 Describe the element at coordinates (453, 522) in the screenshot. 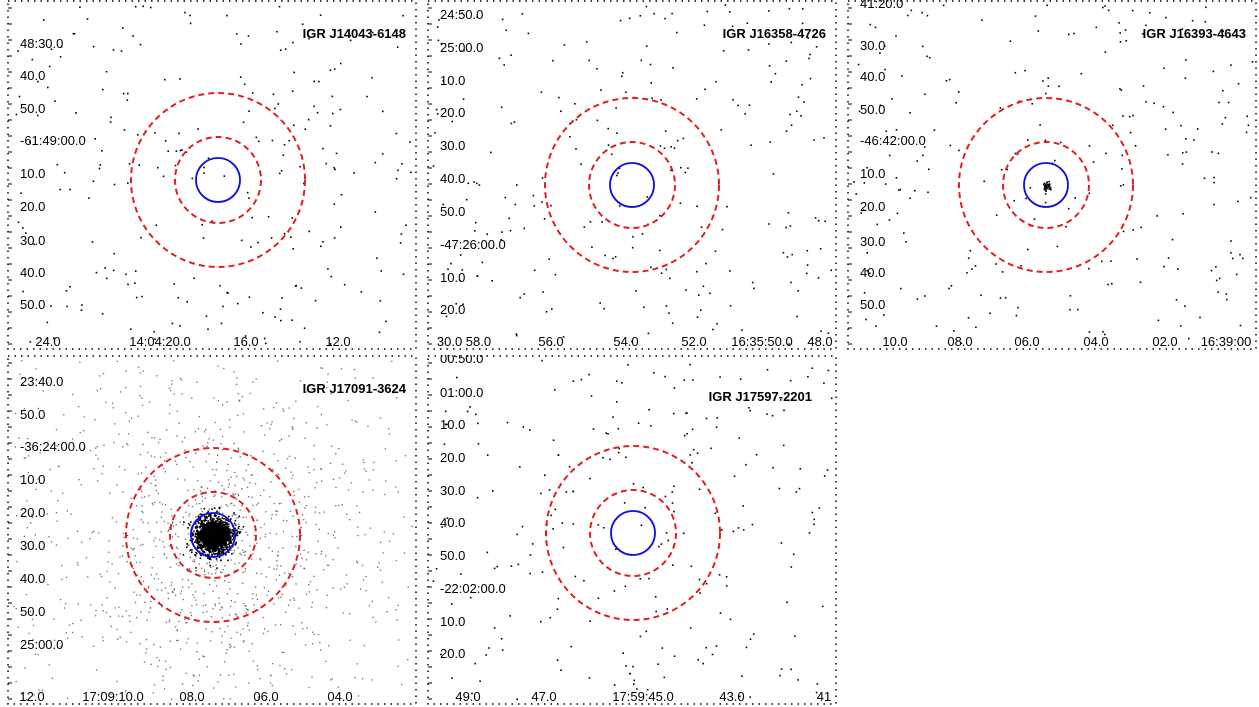

I see `y-tick-label: 40.0` at that location.